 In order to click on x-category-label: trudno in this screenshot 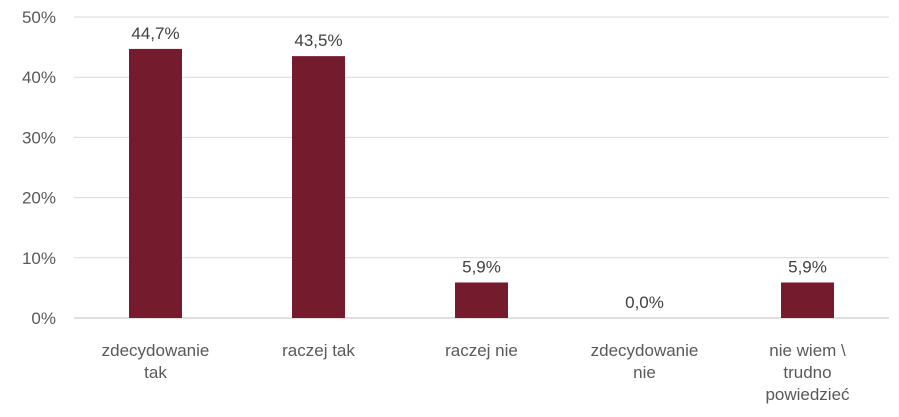, I will do `click(807, 372)`.